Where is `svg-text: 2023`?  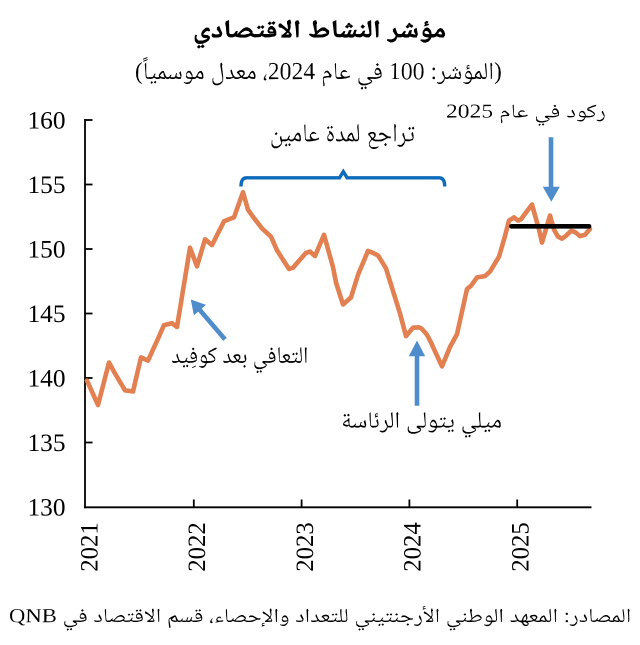
svg-text: 2023 is located at coordinates (305, 547).